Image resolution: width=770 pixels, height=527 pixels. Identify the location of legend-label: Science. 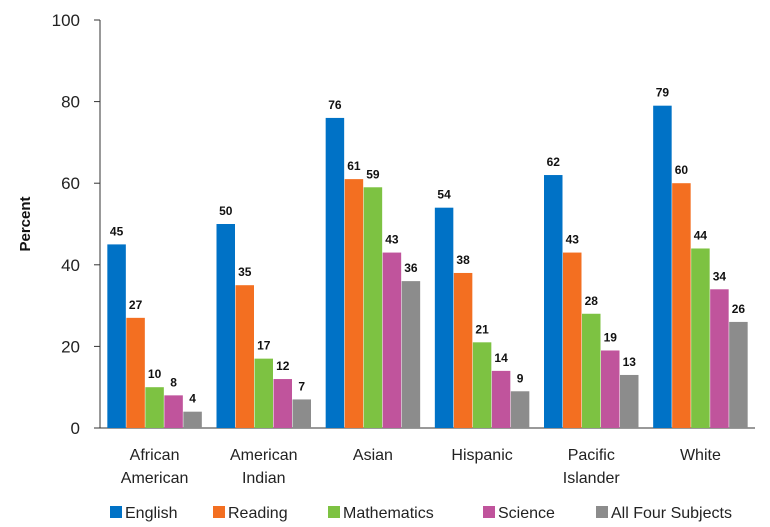
(526, 513).